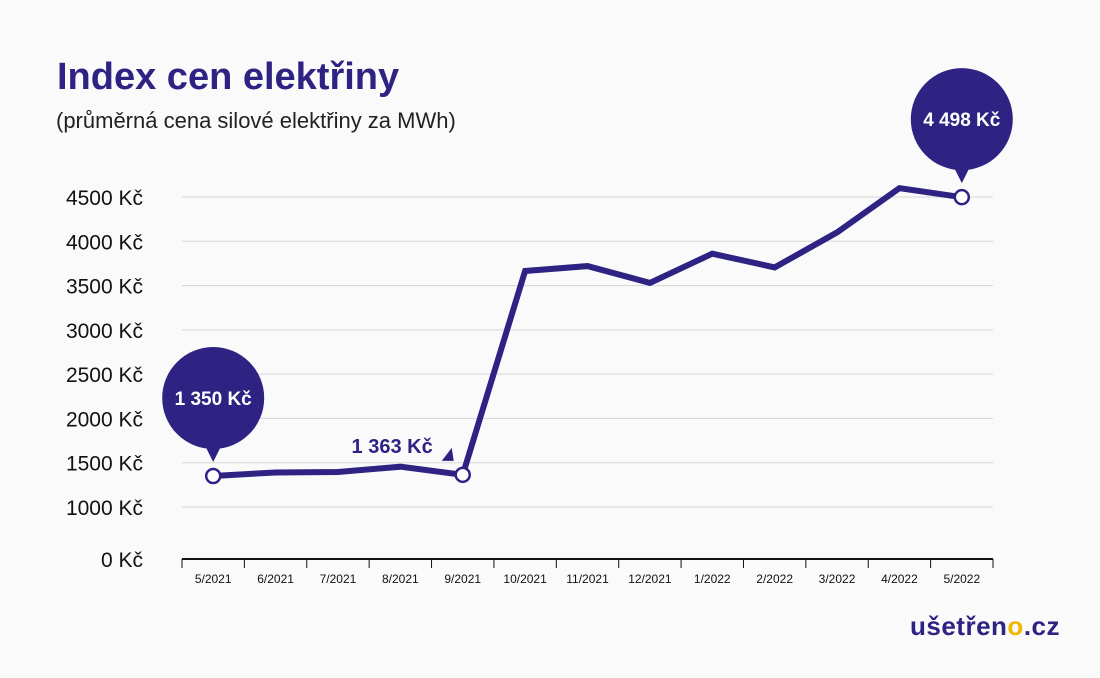 This screenshot has width=1100, height=678. I want to click on chart-title: Index cen elektřiny, so click(228, 77).